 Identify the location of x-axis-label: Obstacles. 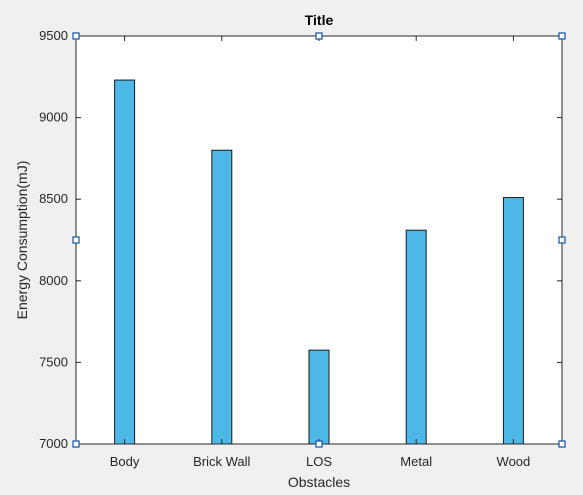
(319, 482).